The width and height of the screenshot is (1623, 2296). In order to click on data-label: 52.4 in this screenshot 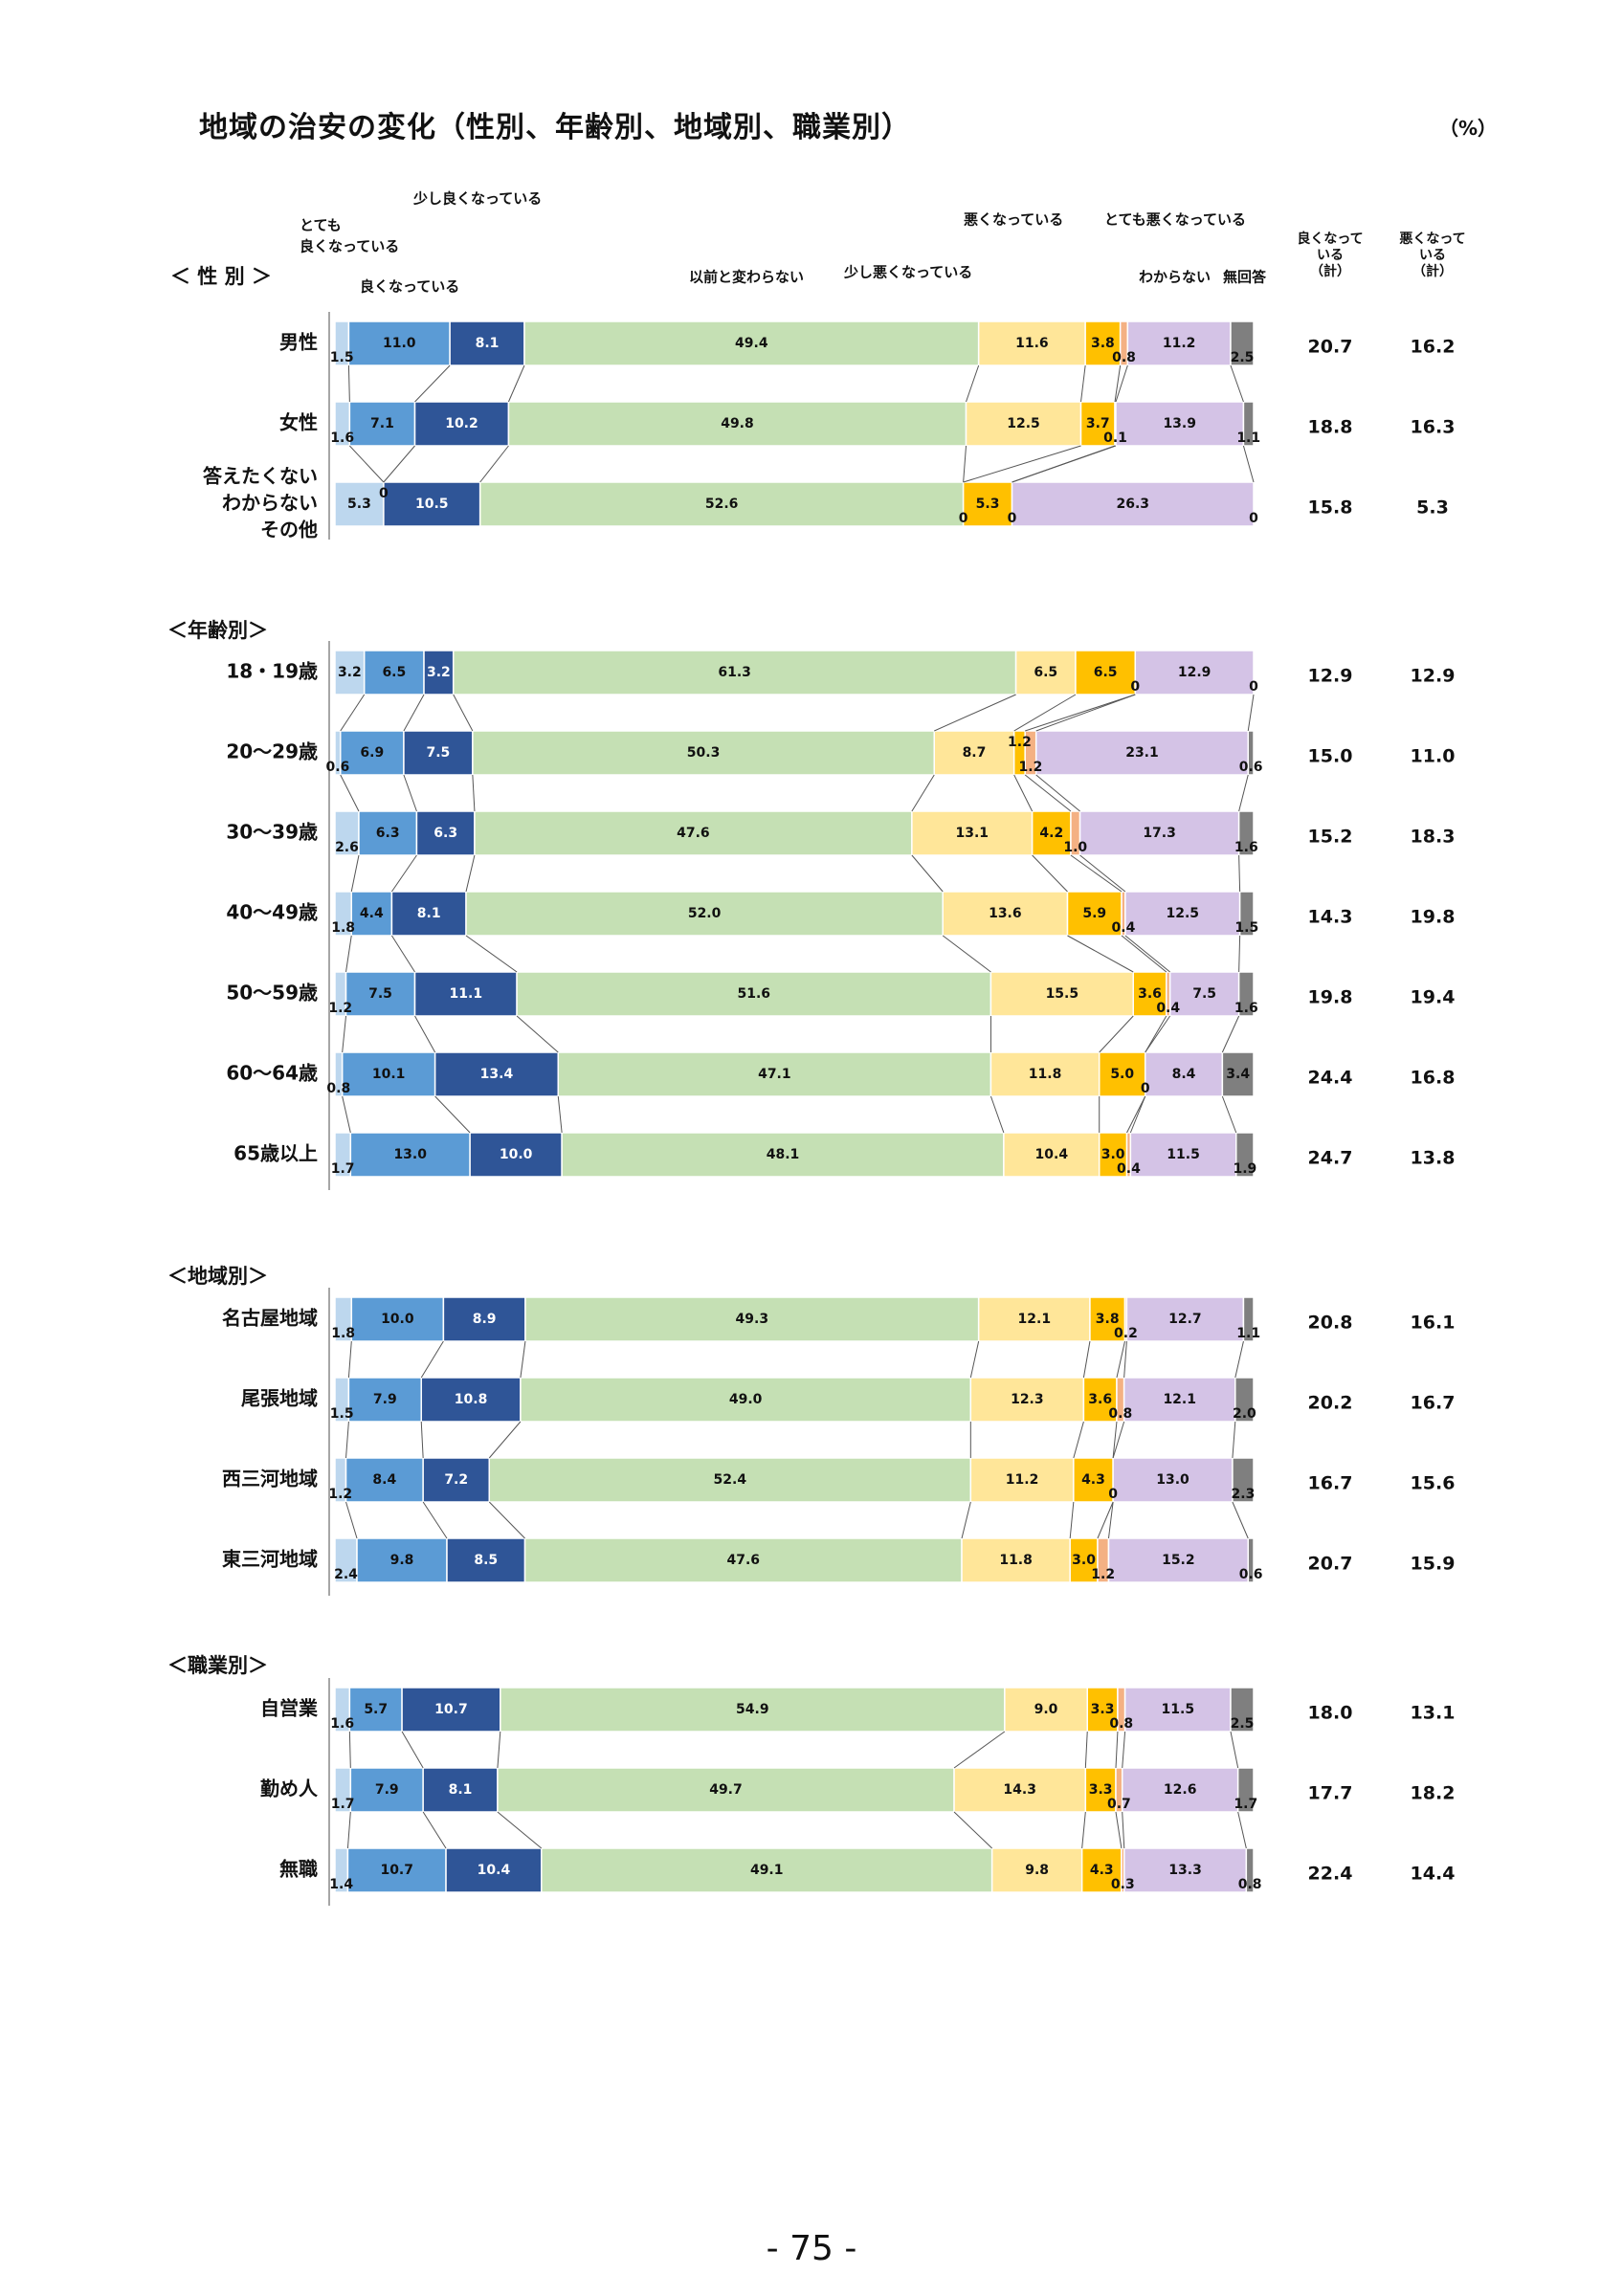, I will do `click(730, 1480)`.